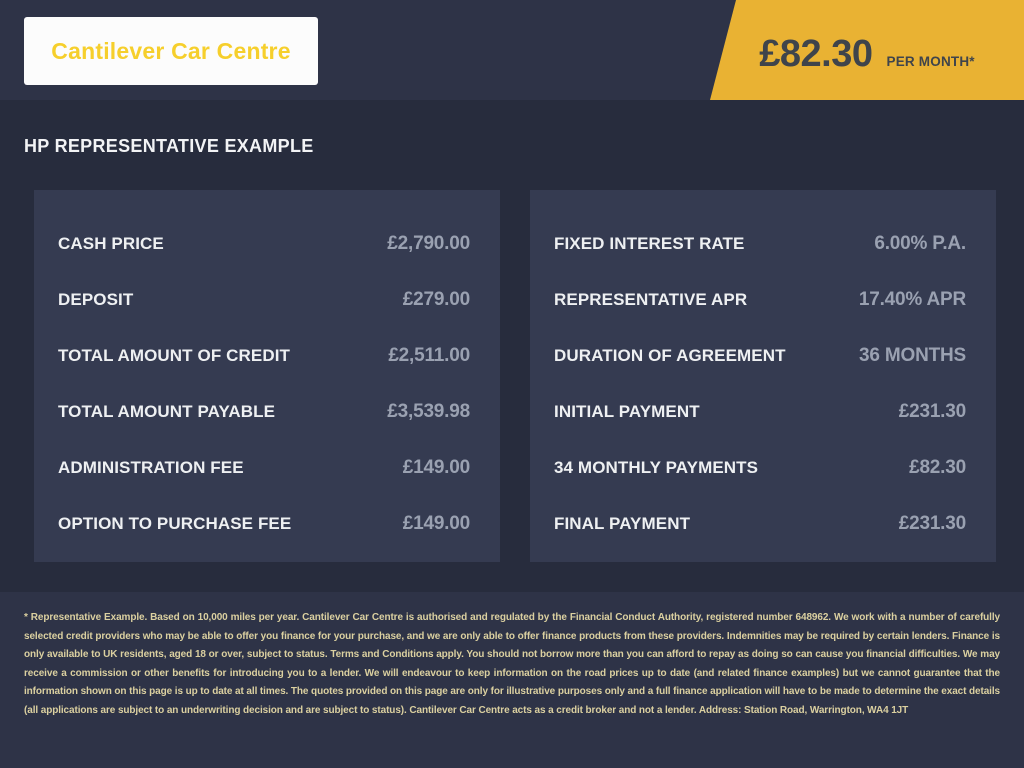 The height and width of the screenshot is (768, 1024). What do you see at coordinates (267, 244) in the screenshot?
I see `finance-row-cash-price: CASH PRICE £2,790.00` at bounding box center [267, 244].